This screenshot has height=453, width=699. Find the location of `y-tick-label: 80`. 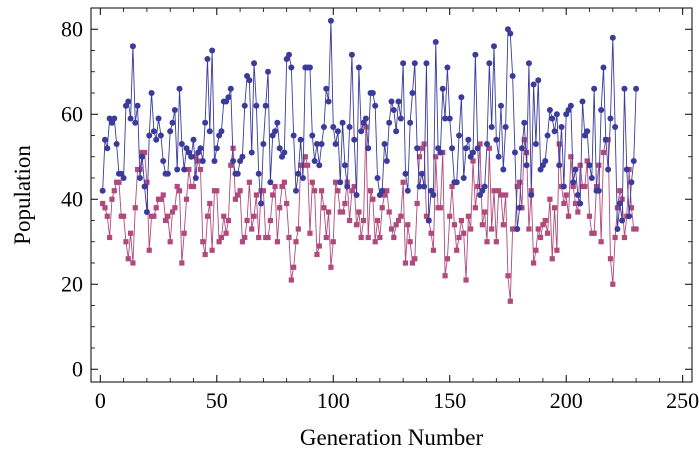

y-tick-label: 80 is located at coordinates (72, 28).